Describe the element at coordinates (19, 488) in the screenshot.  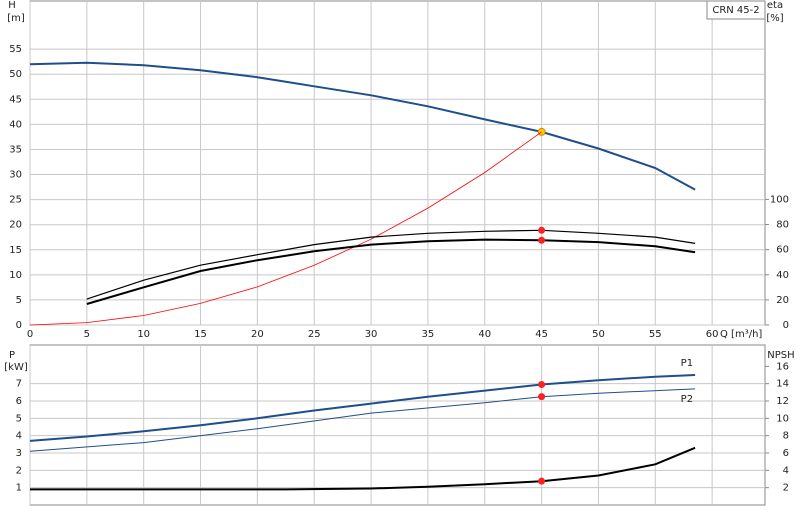
I see `y-tick-label: 1` at that location.